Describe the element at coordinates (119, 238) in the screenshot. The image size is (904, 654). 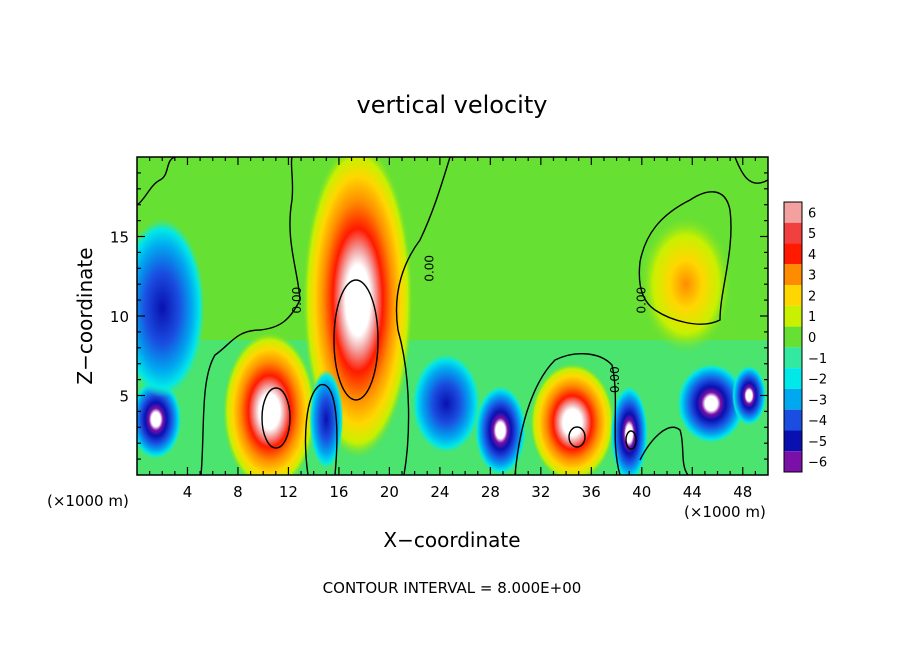
I see `y-tick-label: 15` at that location.